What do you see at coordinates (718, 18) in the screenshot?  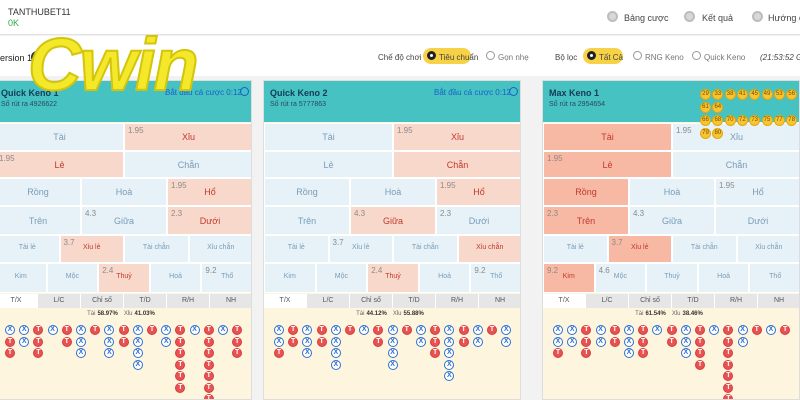 I see `nav-item: Kết quả` at bounding box center [718, 18].